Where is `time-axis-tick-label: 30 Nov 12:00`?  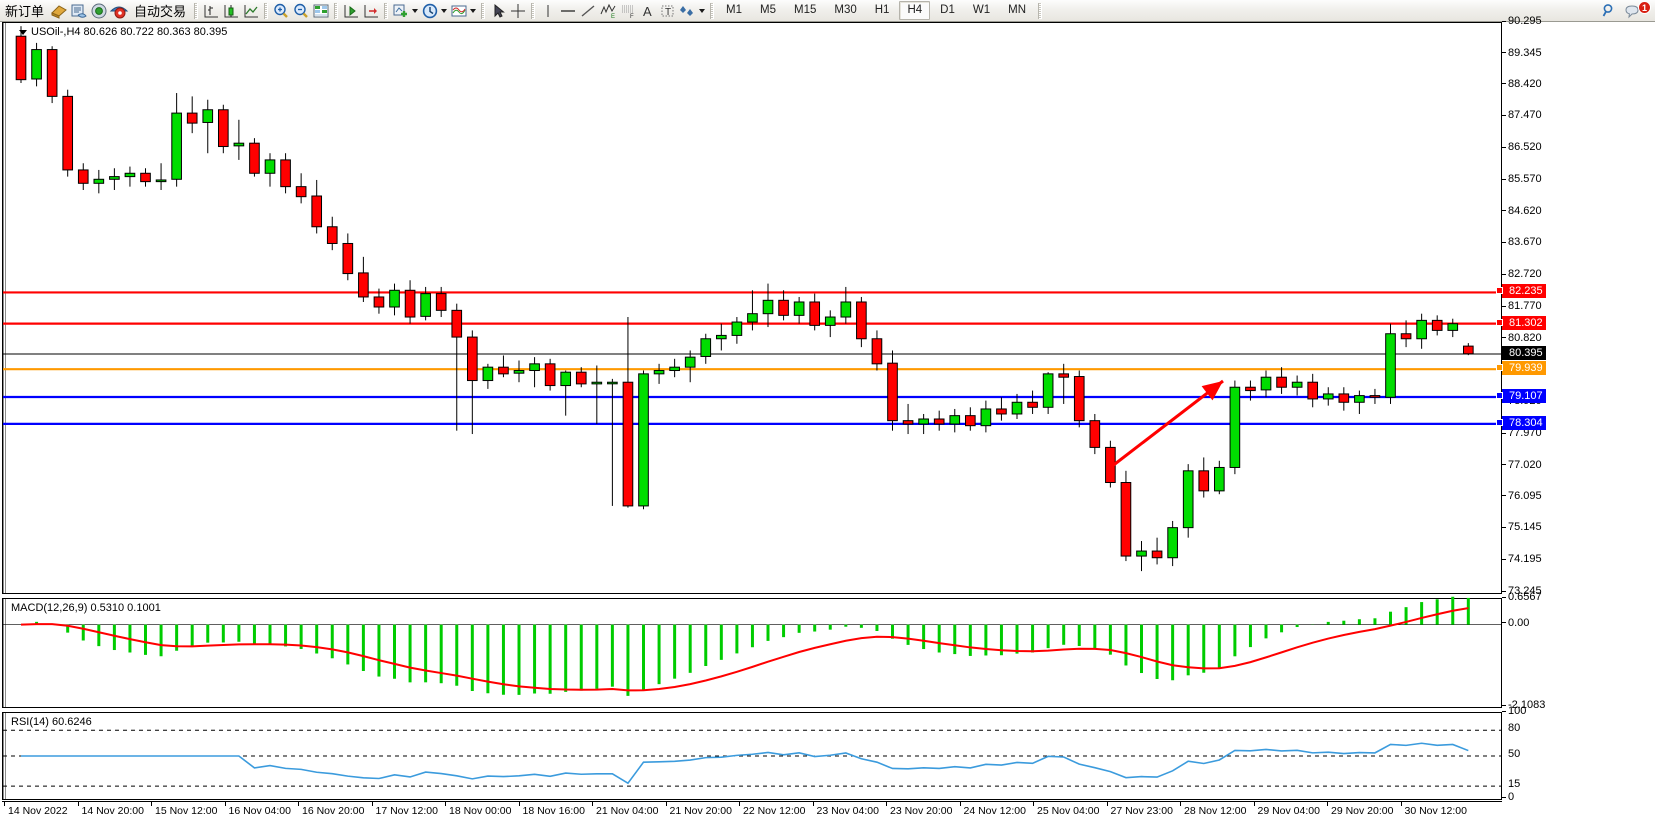 time-axis-tick-label: 30 Nov 12:00 is located at coordinates (1435, 811).